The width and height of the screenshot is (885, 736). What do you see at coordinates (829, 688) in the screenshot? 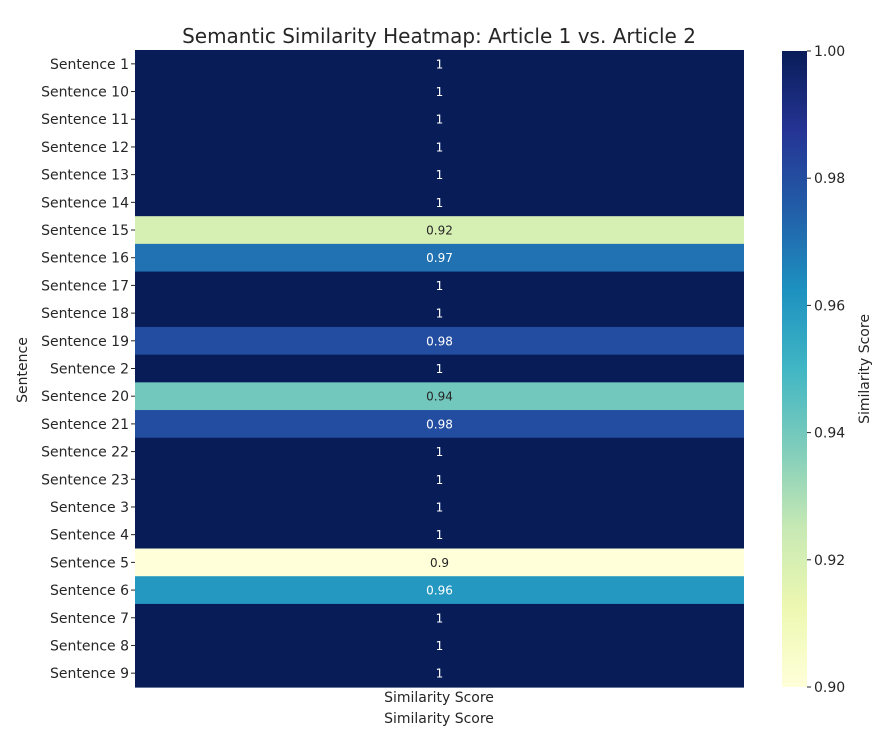
I see `colorbar-tick-label: 0.90` at bounding box center [829, 688].